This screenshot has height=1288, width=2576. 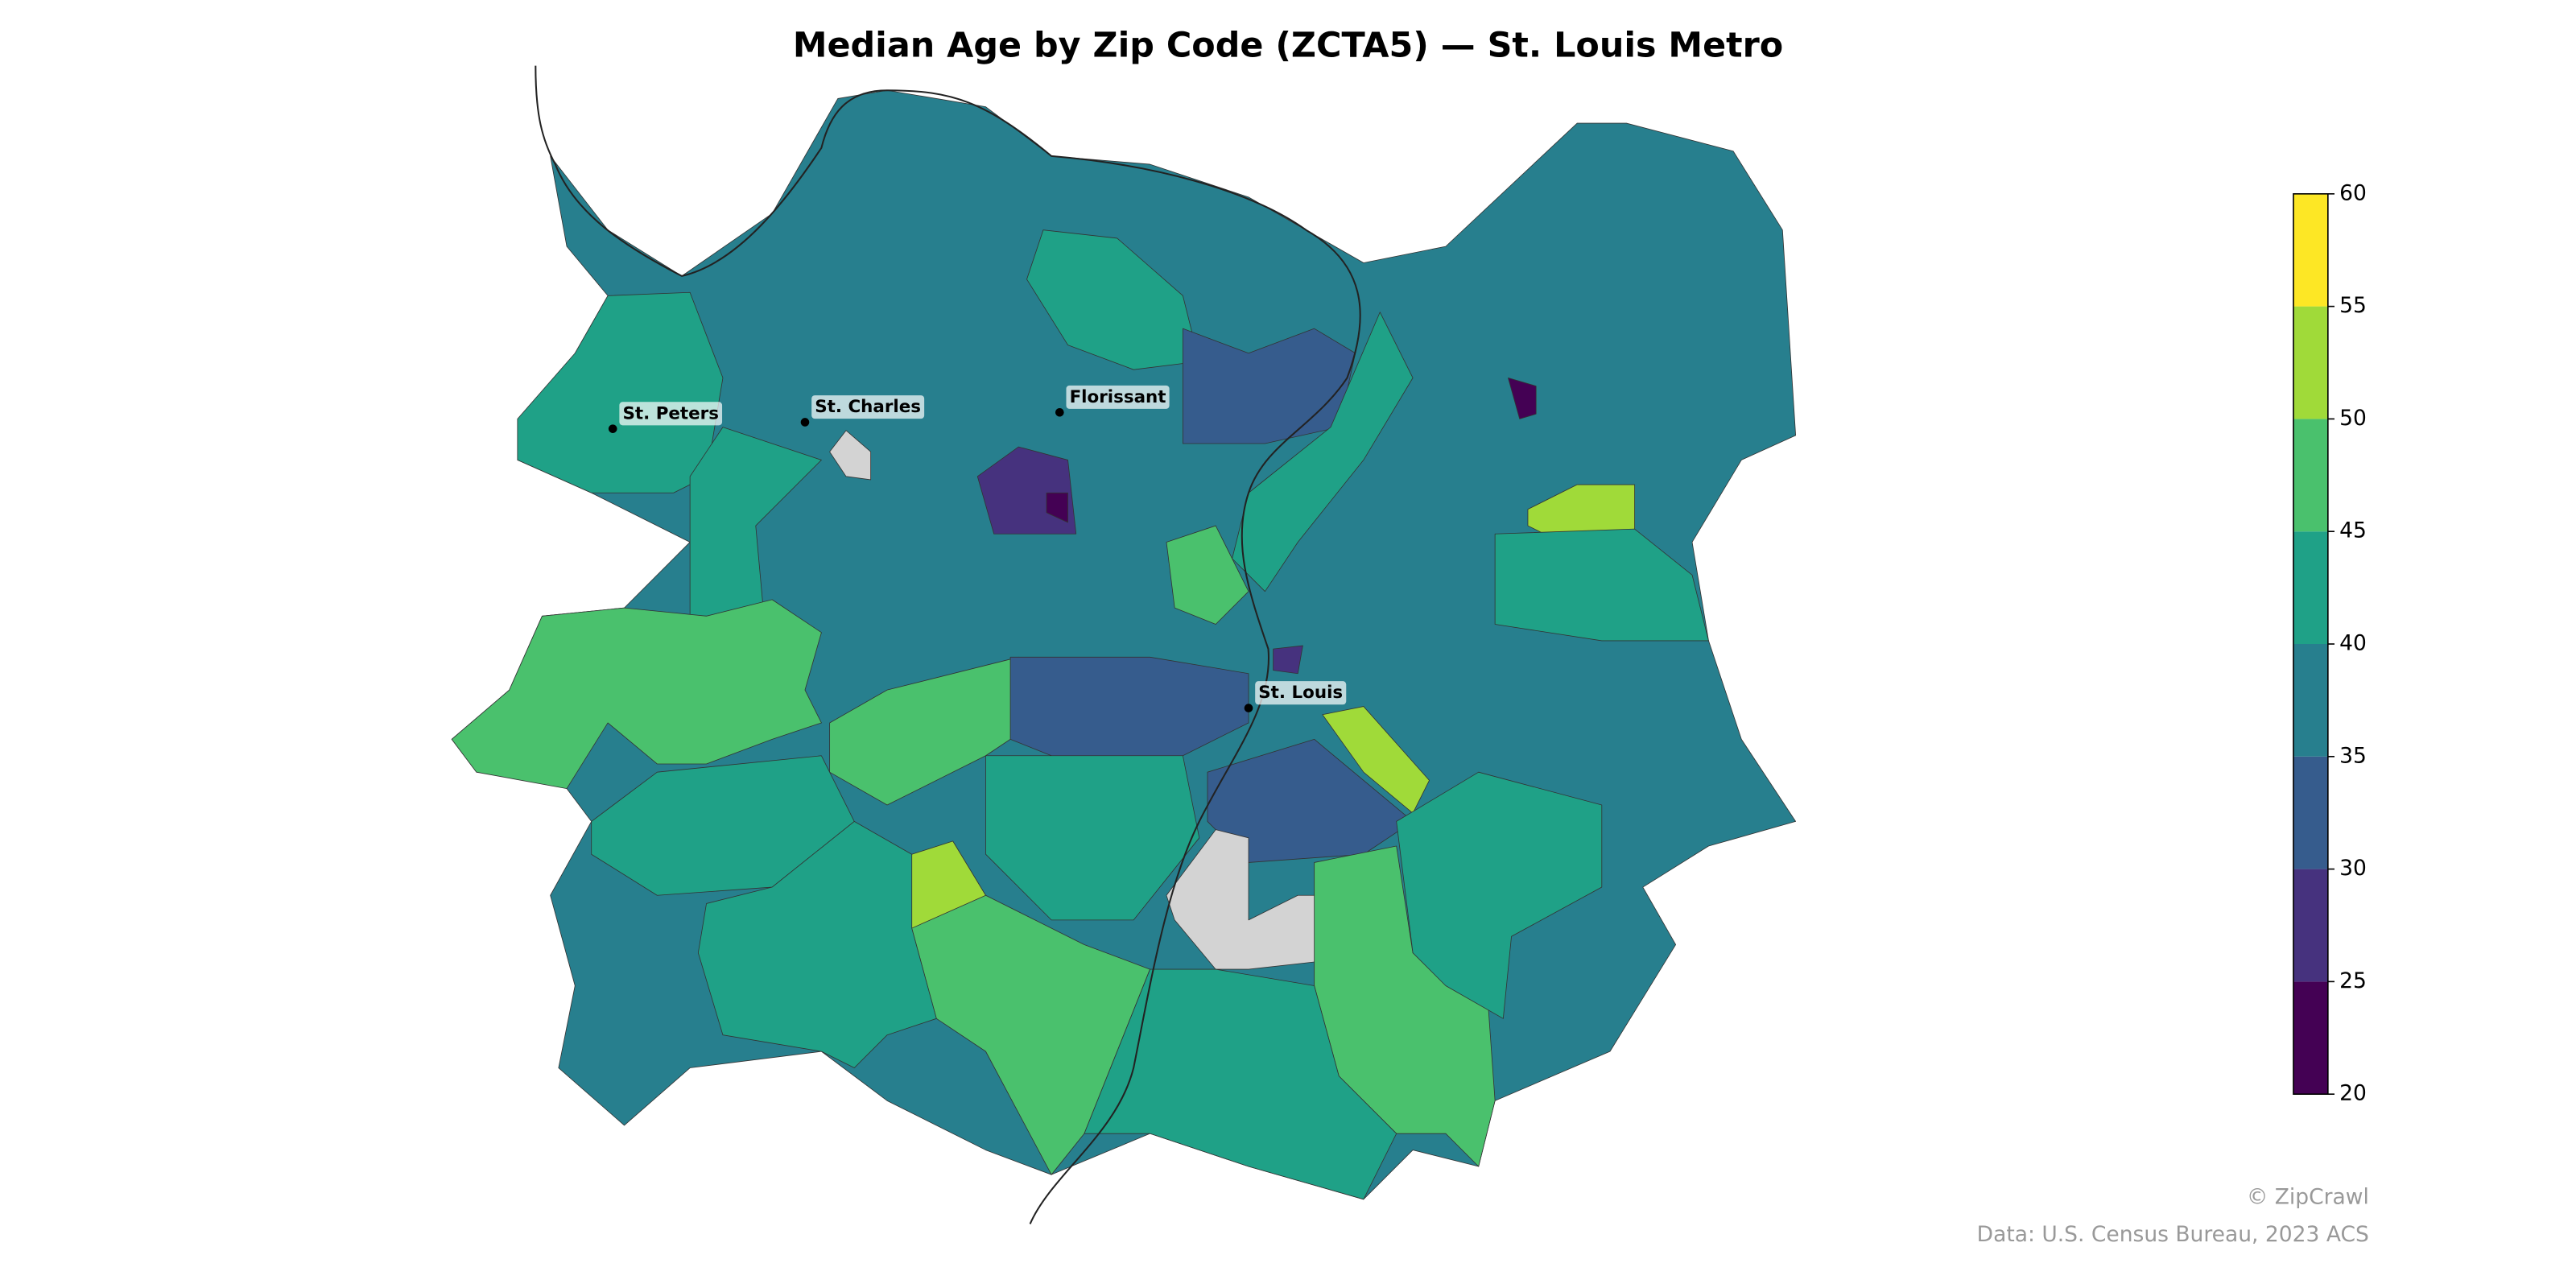 I want to click on city-label: St. Louis, so click(x=1300, y=693).